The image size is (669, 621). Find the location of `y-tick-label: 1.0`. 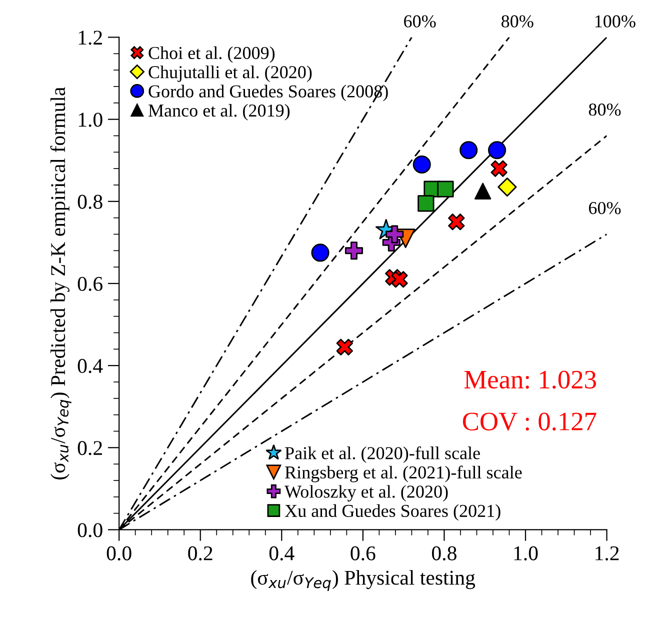

y-tick-label: 1.0 is located at coordinates (90, 119).